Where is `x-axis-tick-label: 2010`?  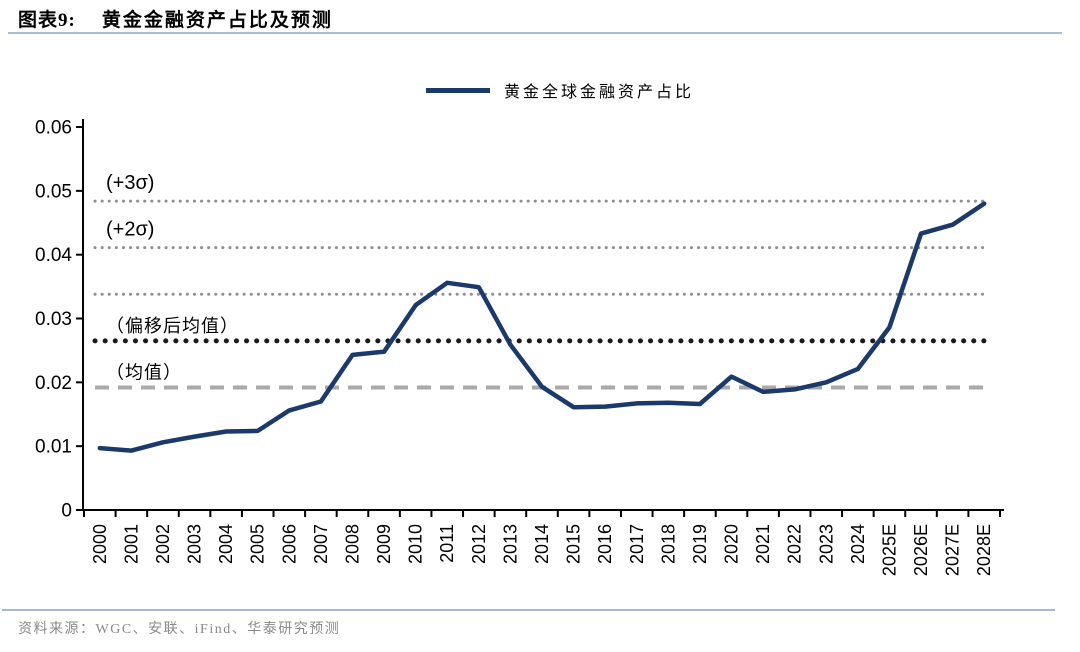
x-axis-tick-label: 2010 is located at coordinates (416, 544).